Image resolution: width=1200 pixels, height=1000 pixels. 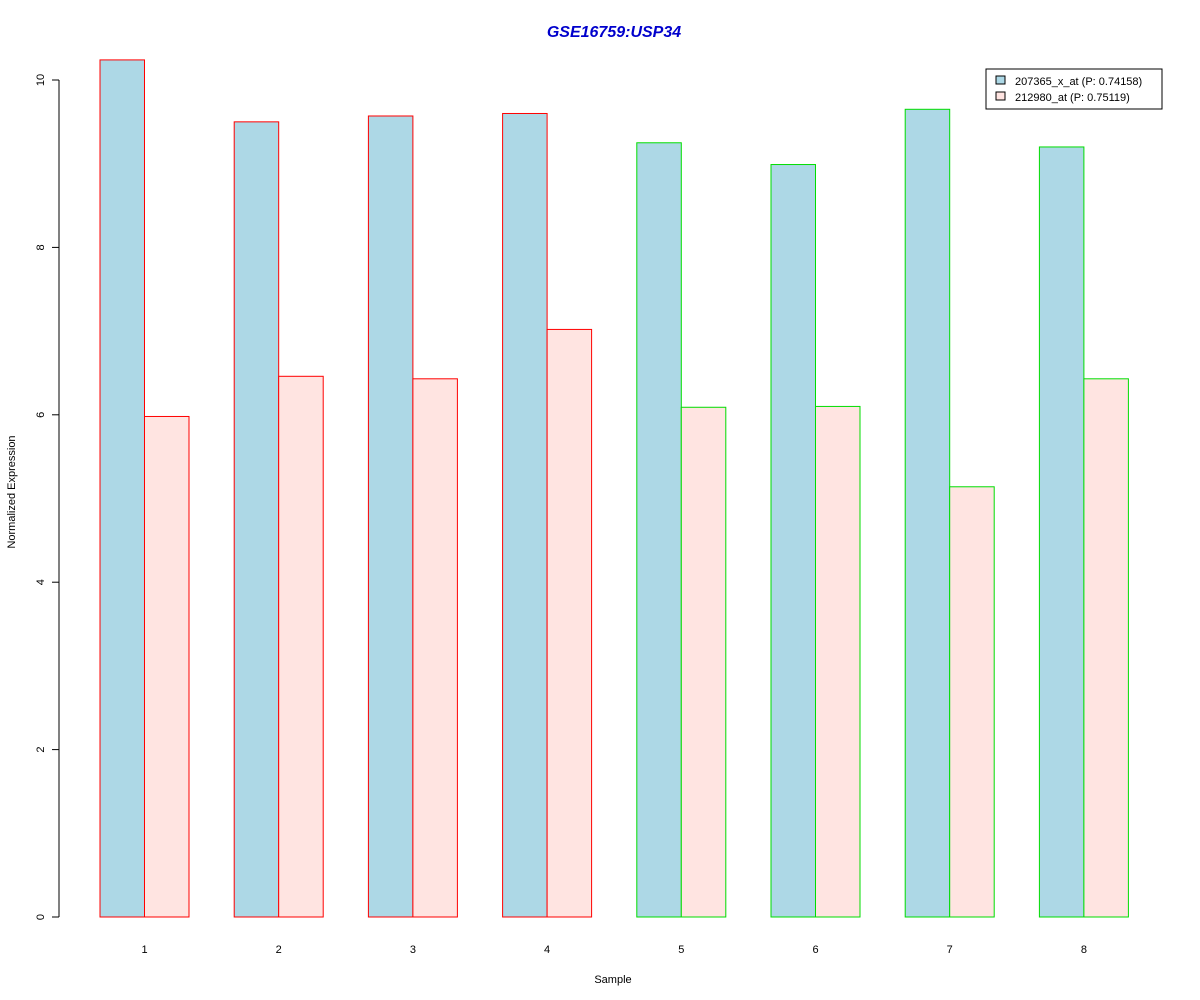 I want to click on legend-box, so click(x=1074, y=89).